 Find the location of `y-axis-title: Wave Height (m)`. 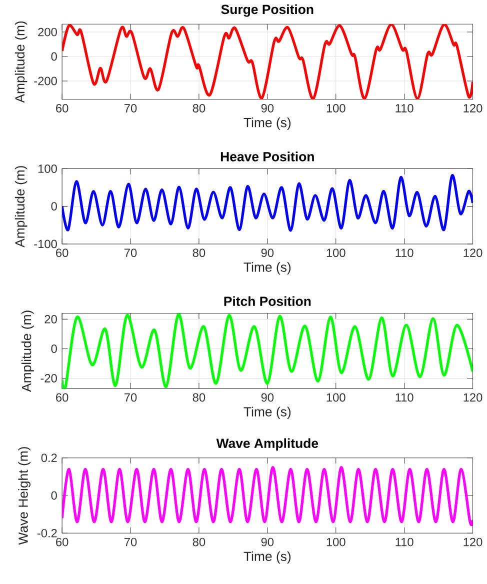

y-axis-title: Wave Height (m) is located at coordinates (24, 496).